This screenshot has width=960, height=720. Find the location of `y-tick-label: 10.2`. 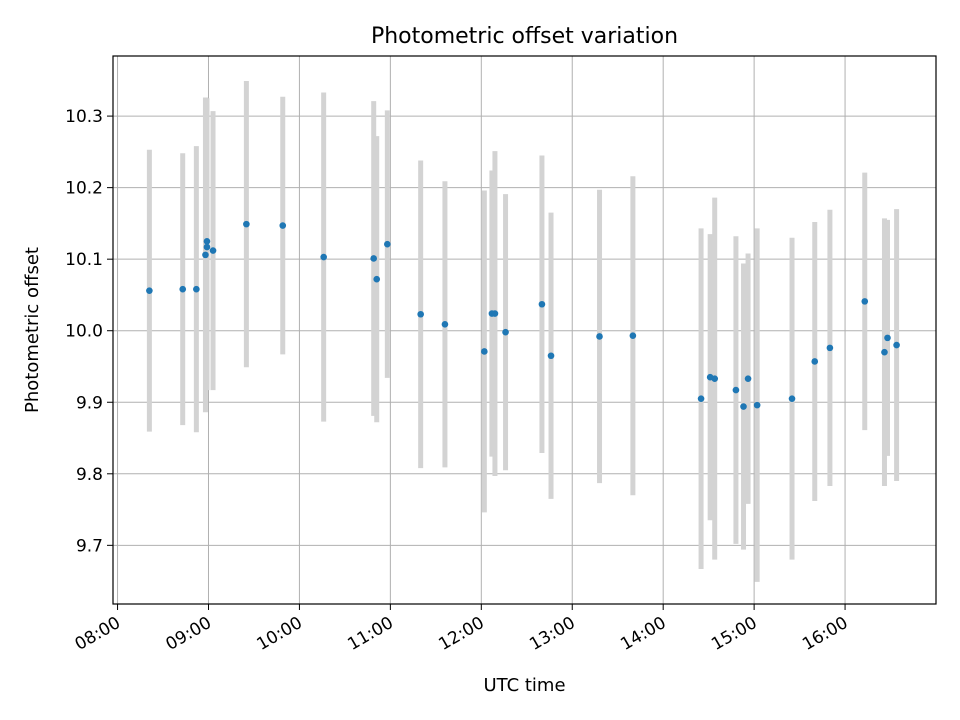

y-tick-label: 10.2 is located at coordinates (84, 189).